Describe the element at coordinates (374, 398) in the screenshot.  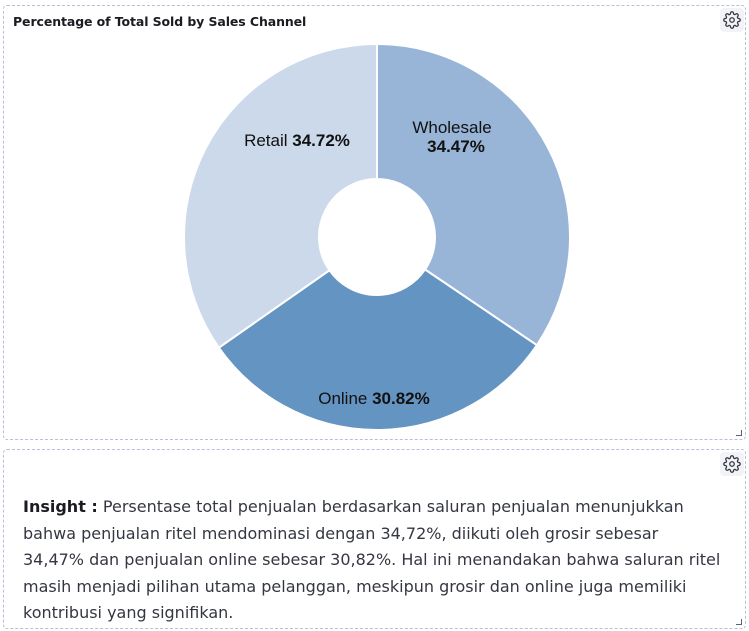
I see `slice-label-online: Online 30.82%` at that location.